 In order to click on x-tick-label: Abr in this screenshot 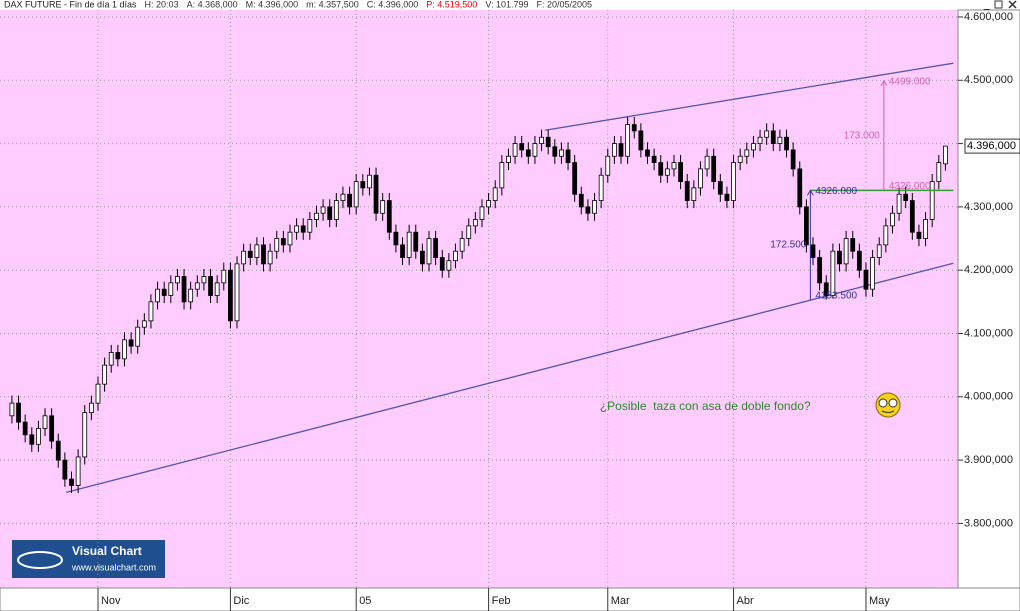, I will do `click(745, 601)`.